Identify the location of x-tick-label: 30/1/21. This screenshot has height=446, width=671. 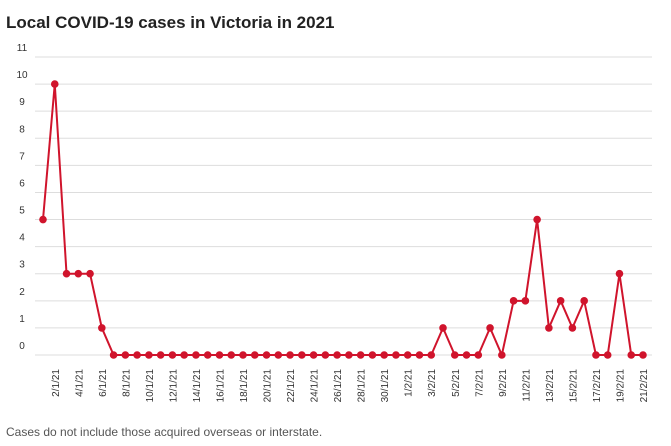
(385, 386).